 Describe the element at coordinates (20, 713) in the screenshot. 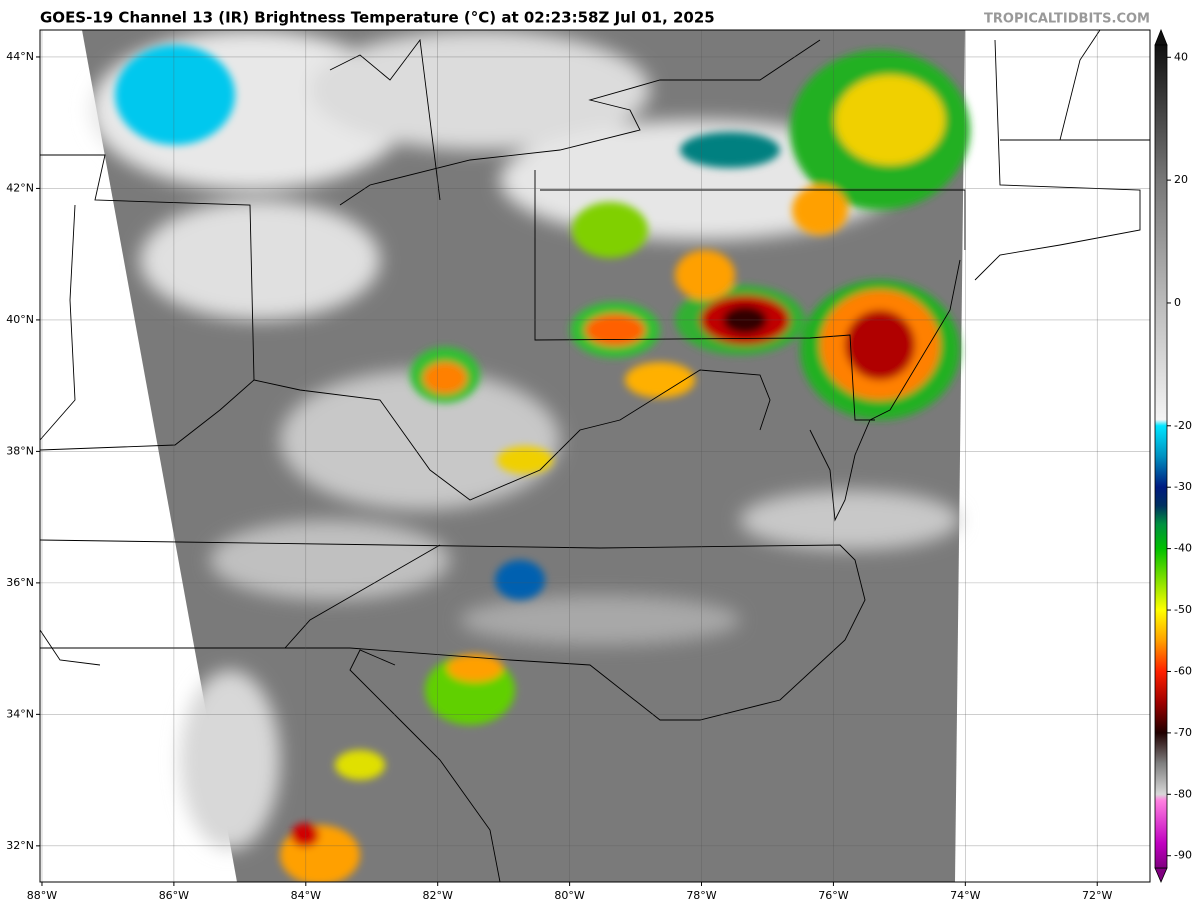

I see `y-tick-label: 34°N` at that location.